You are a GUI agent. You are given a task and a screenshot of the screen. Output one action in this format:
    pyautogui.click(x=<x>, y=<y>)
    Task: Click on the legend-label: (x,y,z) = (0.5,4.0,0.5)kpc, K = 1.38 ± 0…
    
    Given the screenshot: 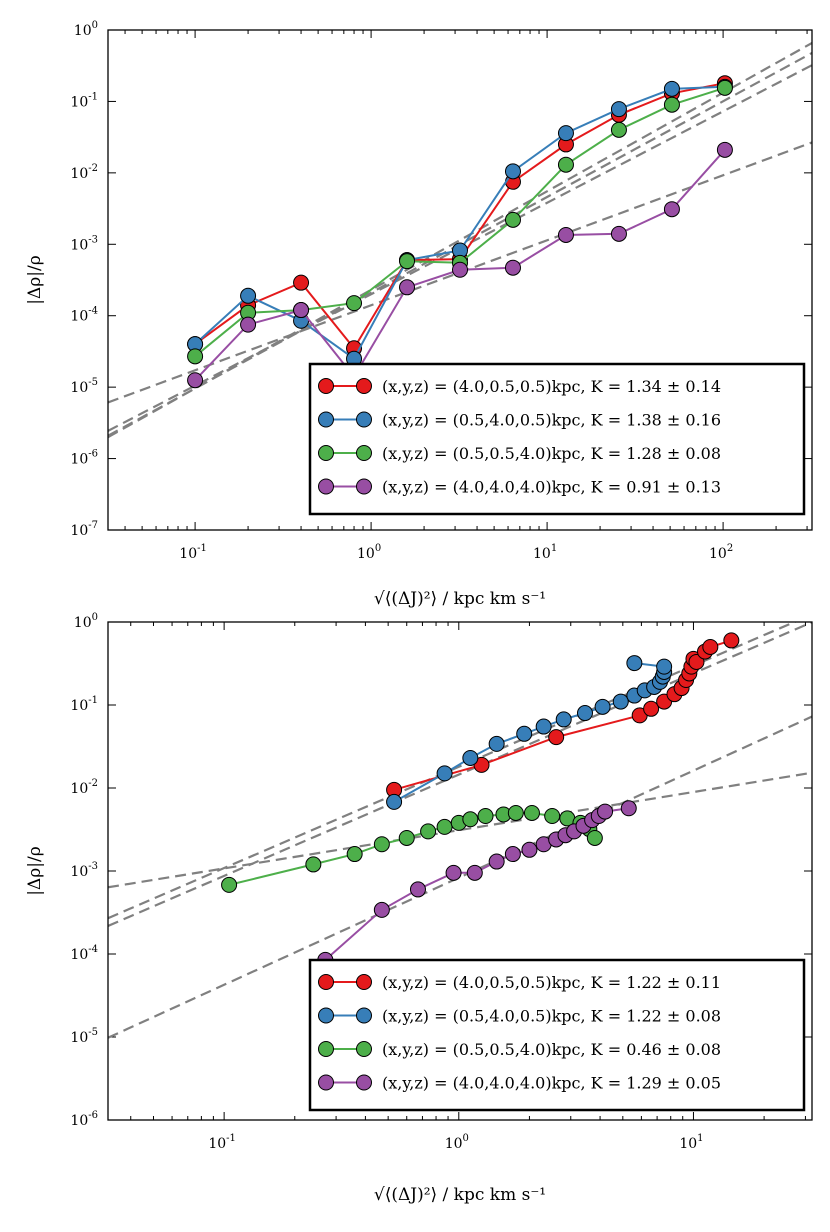 What is the action you would take?
    pyautogui.click(x=551, y=420)
    